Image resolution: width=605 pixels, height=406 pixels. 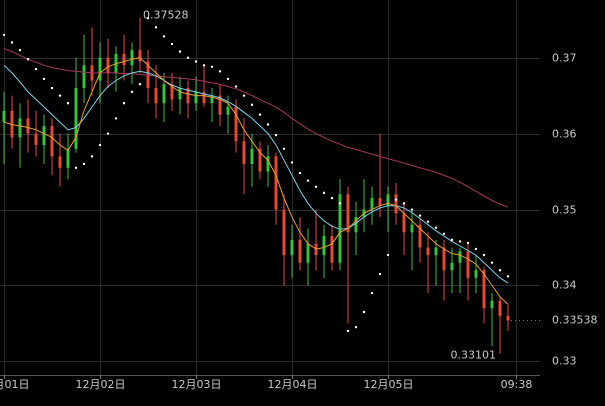 What do you see at coordinates (575, 319) in the screenshot?
I see `last-price-label: 0.33538` at bounding box center [575, 319].